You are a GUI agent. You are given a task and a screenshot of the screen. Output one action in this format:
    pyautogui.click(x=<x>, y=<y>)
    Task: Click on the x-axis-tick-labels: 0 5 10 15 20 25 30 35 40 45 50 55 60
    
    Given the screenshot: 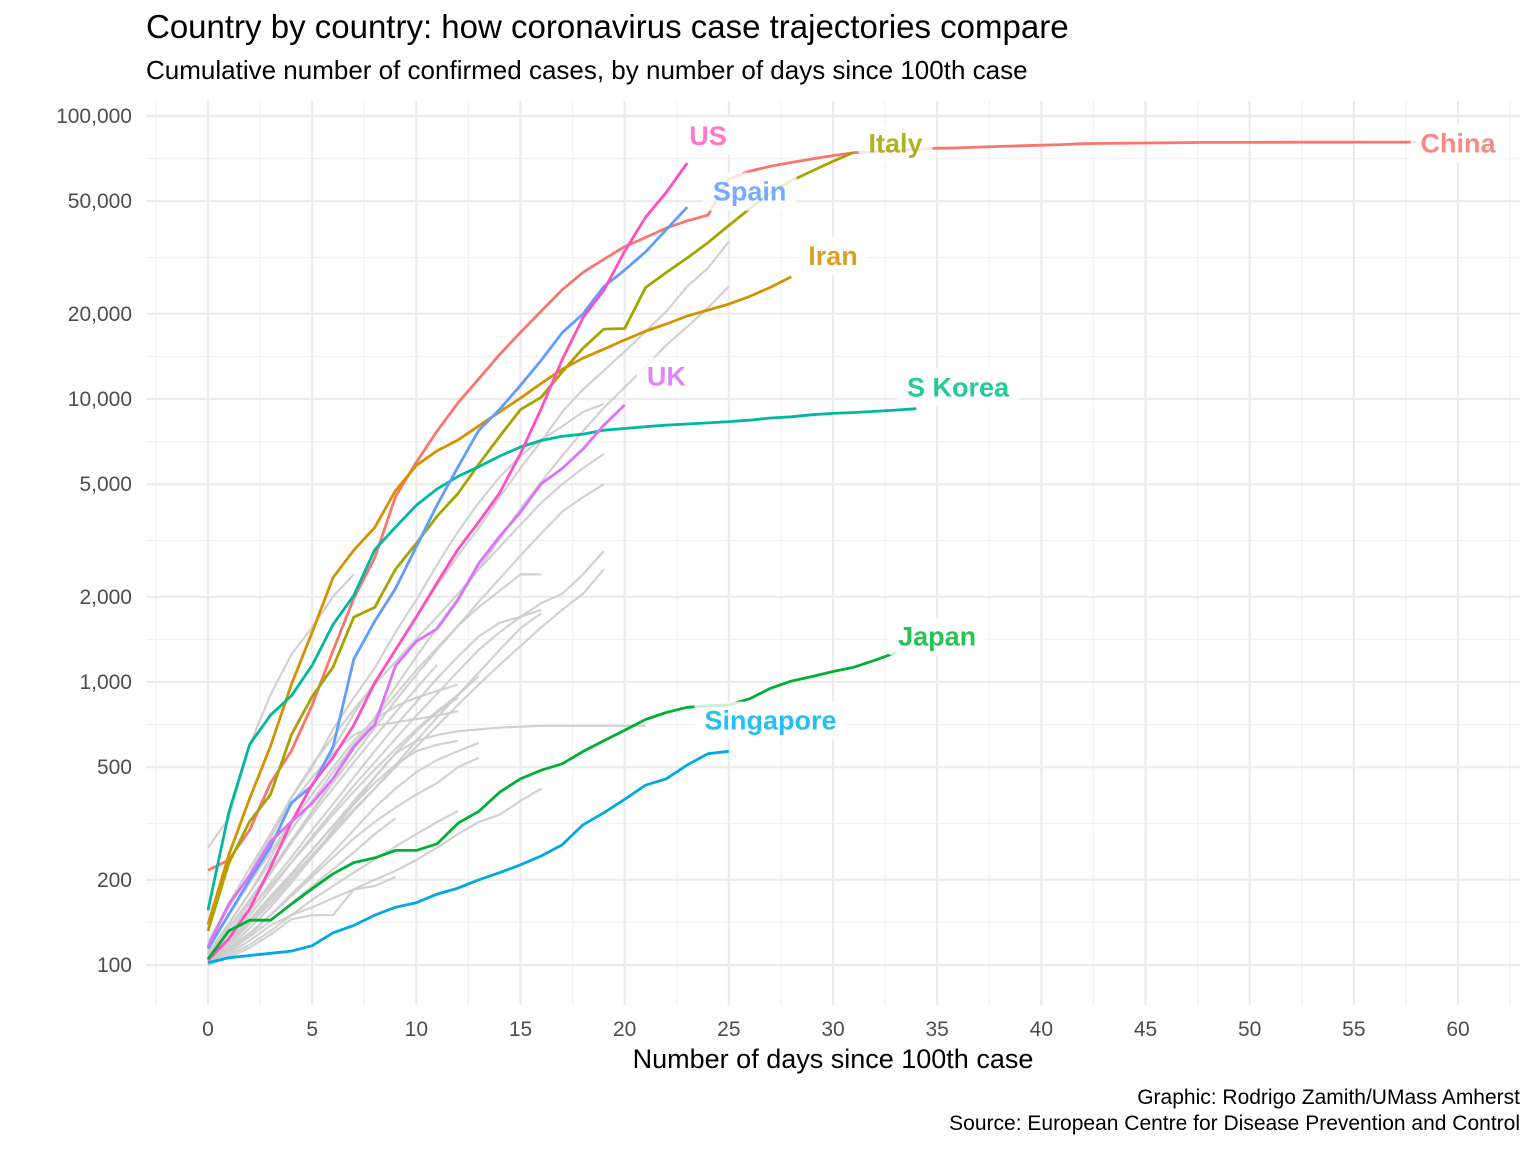 What is the action you would take?
    pyautogui.click(x=836, y=1029)
    